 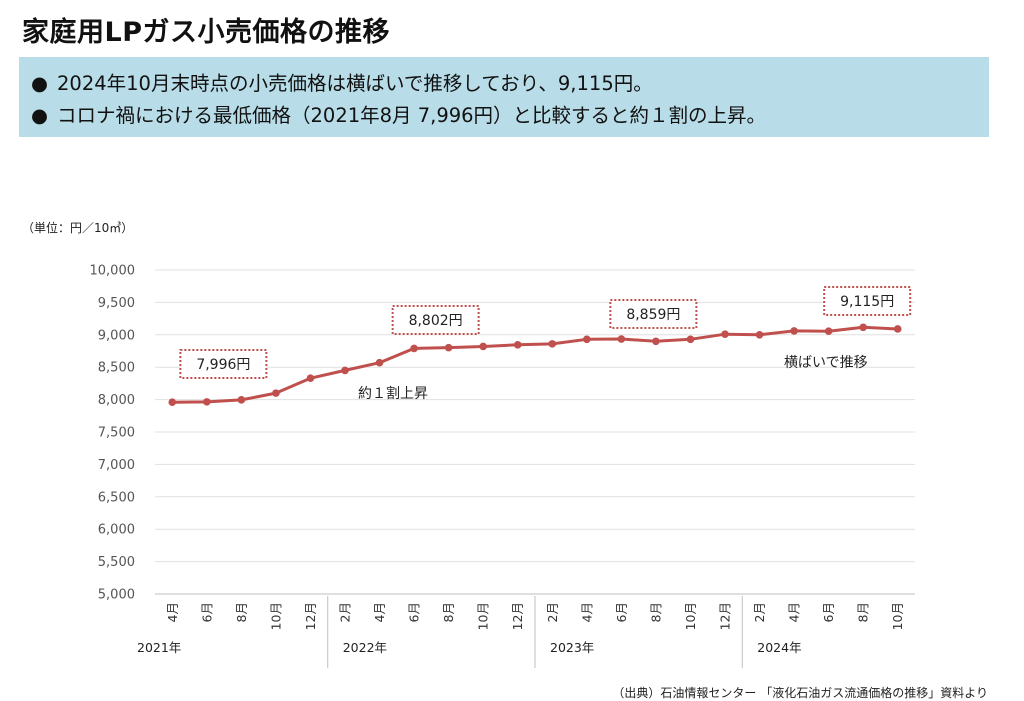 What do you see at coordinates (159, 647) in the screenshot?
I see `year-label: 2021年` at bounding box center [159, 647].